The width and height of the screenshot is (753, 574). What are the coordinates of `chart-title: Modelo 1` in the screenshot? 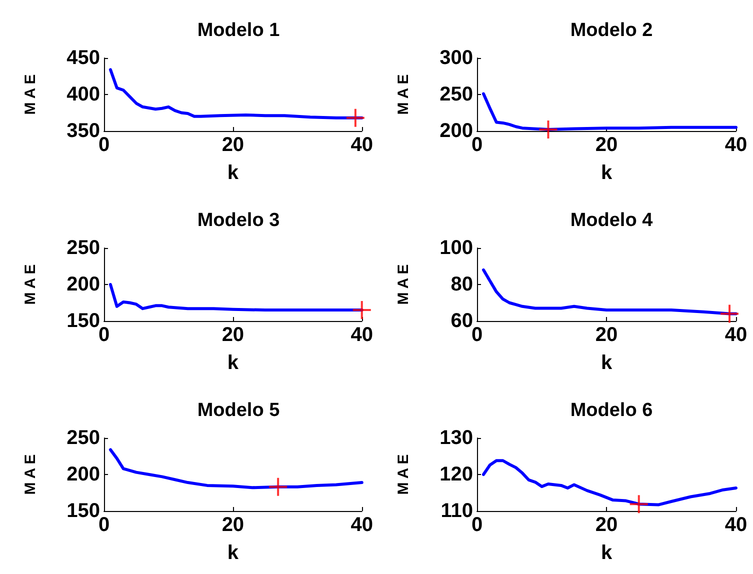 It's located at (238, 30).